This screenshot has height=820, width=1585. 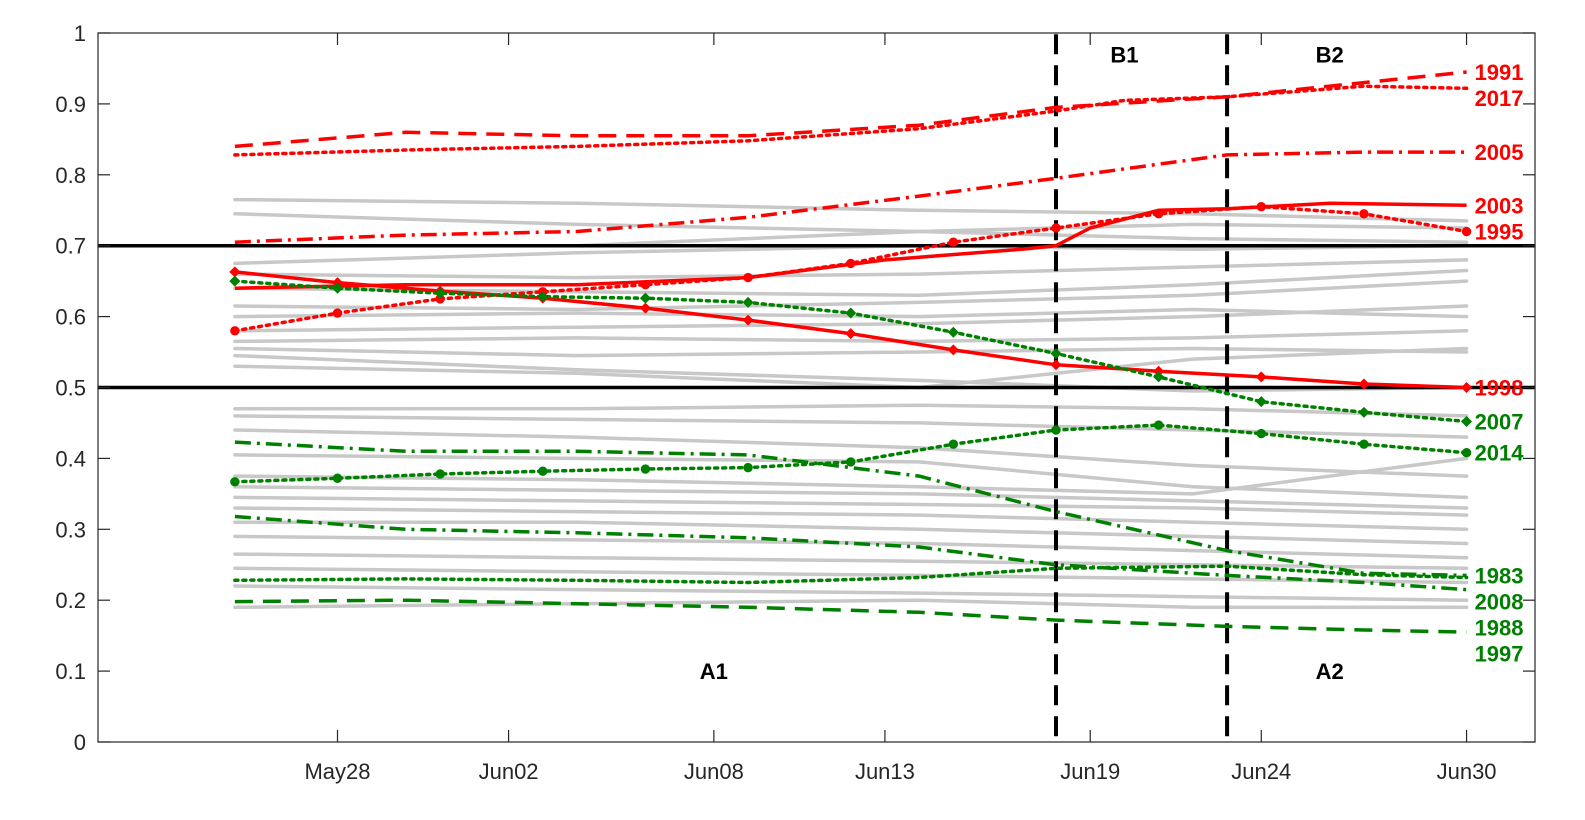 I want to click on y-tick-label: 0.4, so click(x=70, y=458).